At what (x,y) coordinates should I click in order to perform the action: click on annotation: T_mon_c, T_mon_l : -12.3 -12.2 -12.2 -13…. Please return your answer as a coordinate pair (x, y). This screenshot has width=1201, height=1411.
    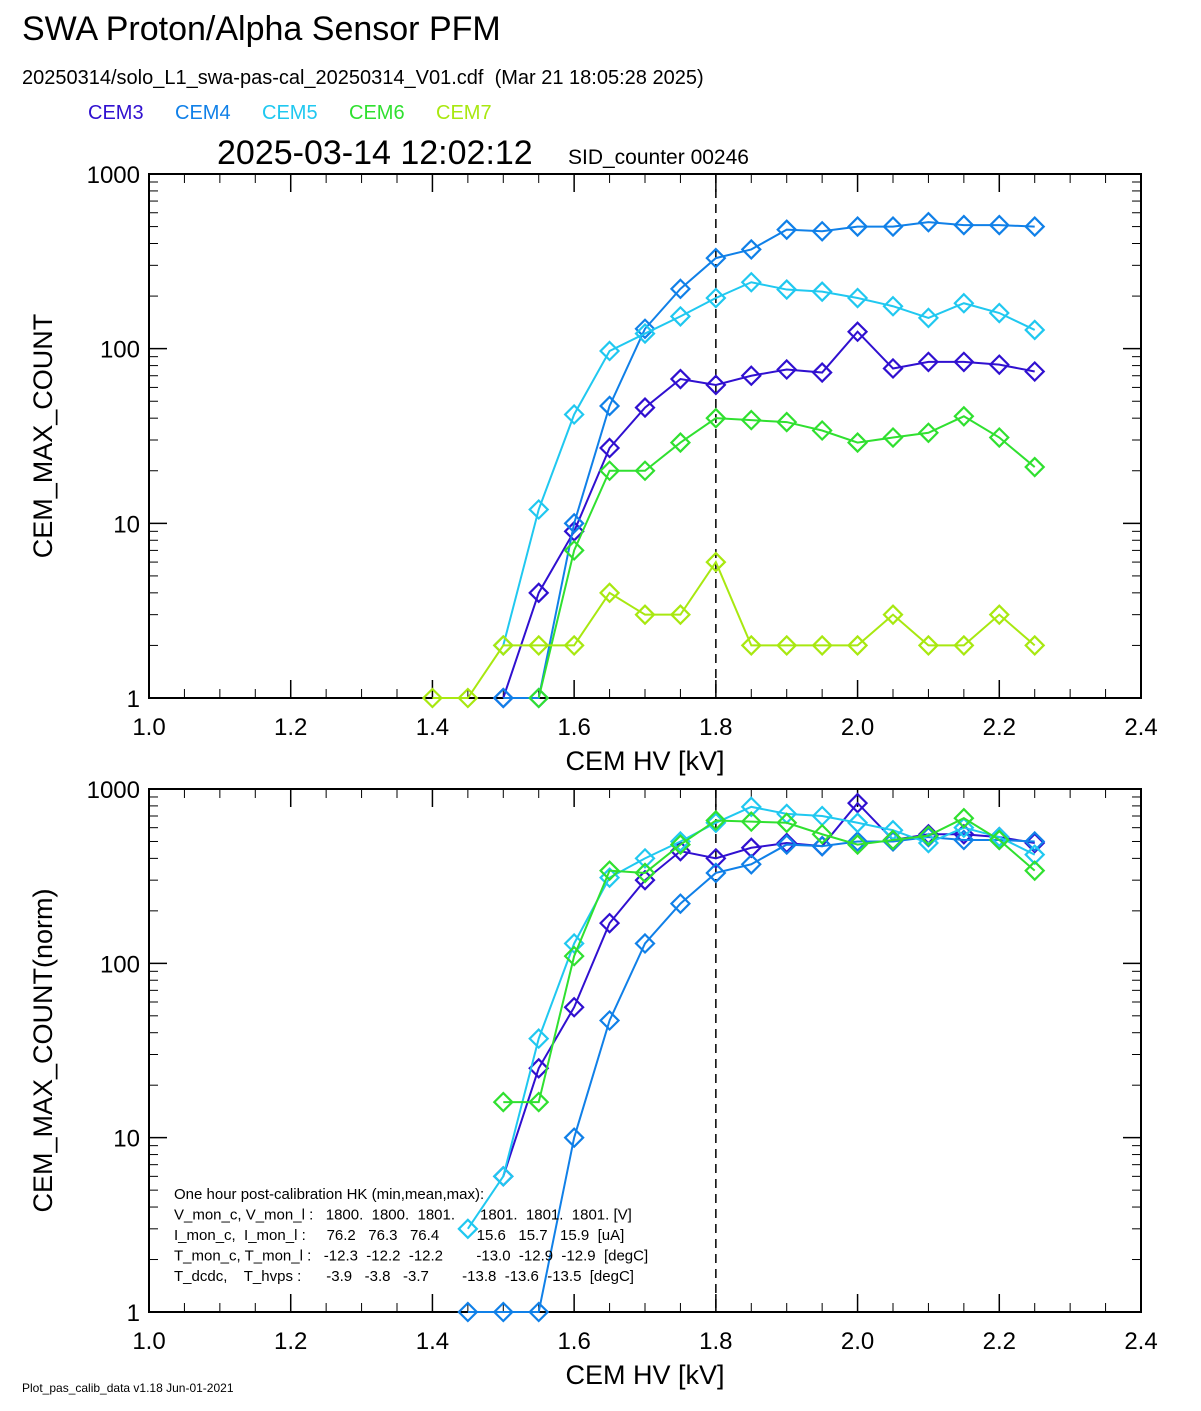
    Looking at the image, I should click on (411, 1256).